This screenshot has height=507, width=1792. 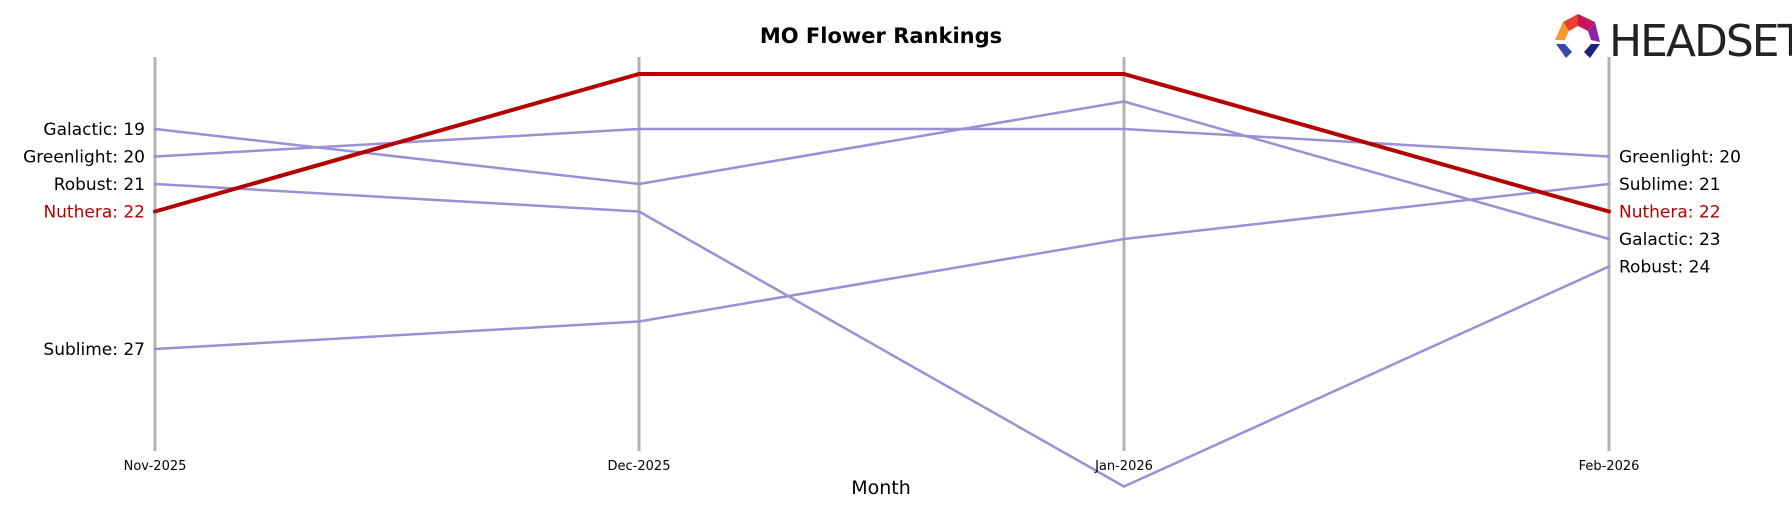 What do you see at coordinates (99, 185) in the screenshot?
I see `left-label-robust-21: Robust: 21` at bounding box center [99, 185].